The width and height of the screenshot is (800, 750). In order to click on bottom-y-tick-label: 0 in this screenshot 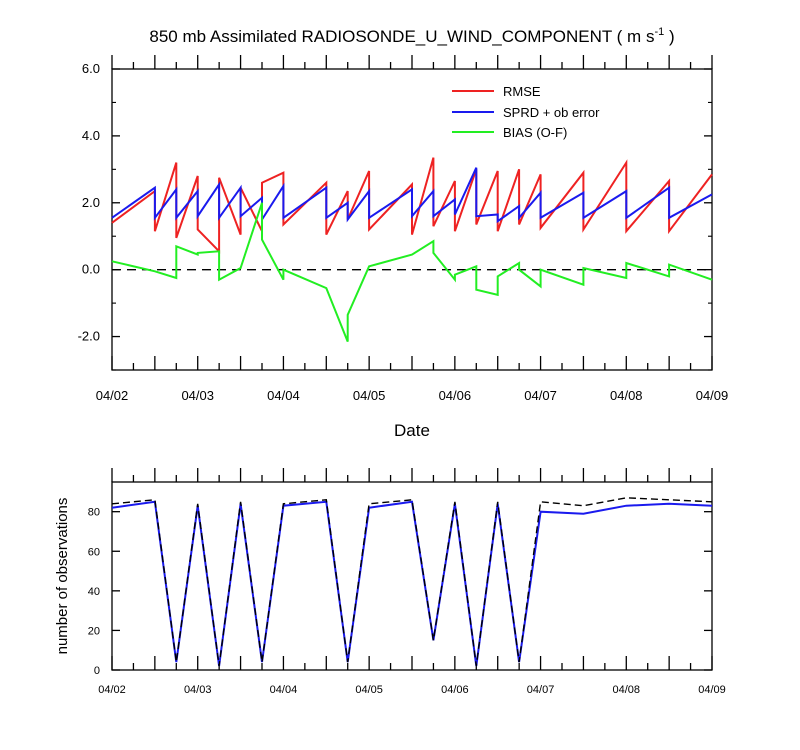, I will do `click(97, 671)`.